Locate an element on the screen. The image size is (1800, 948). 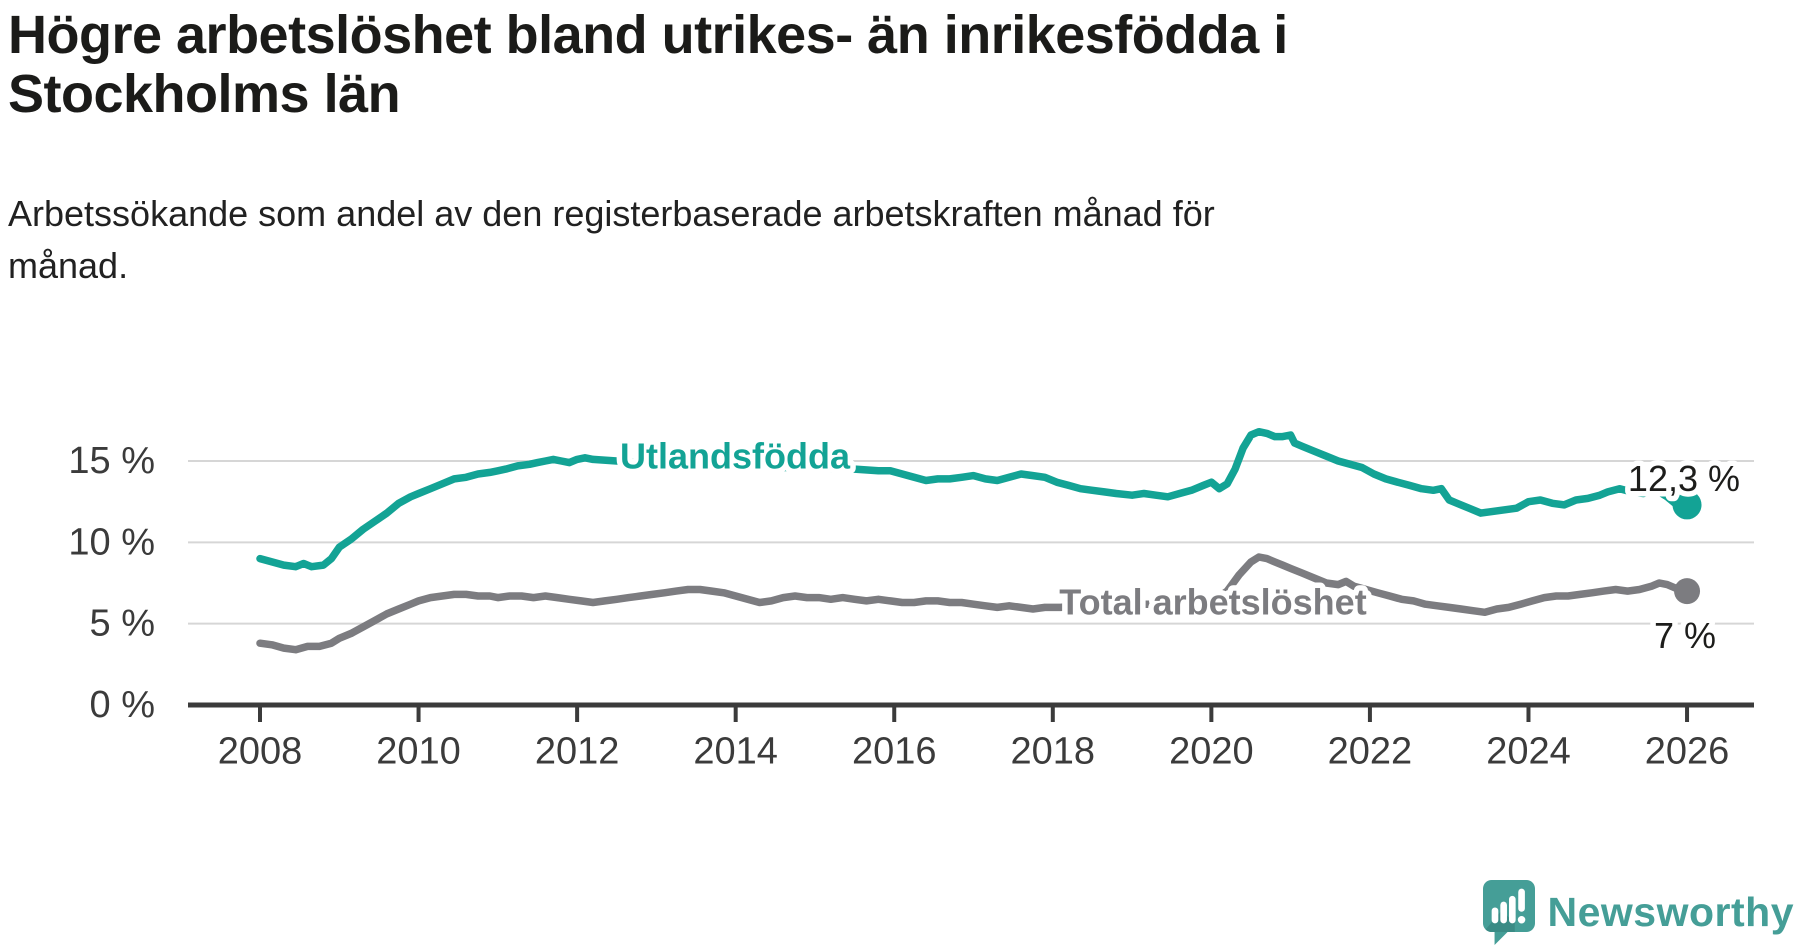
logo-shadow-shape is located at coordinates (1500, 921).